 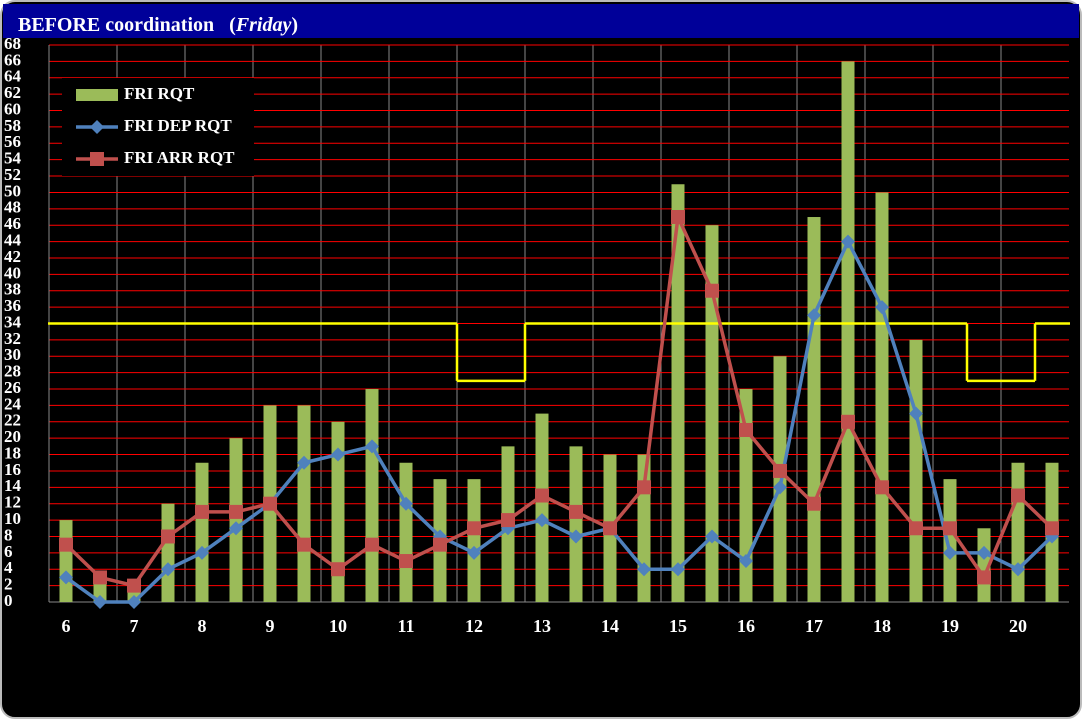 I want to click on y-tick-label: 2, so click(x=8, y=584).